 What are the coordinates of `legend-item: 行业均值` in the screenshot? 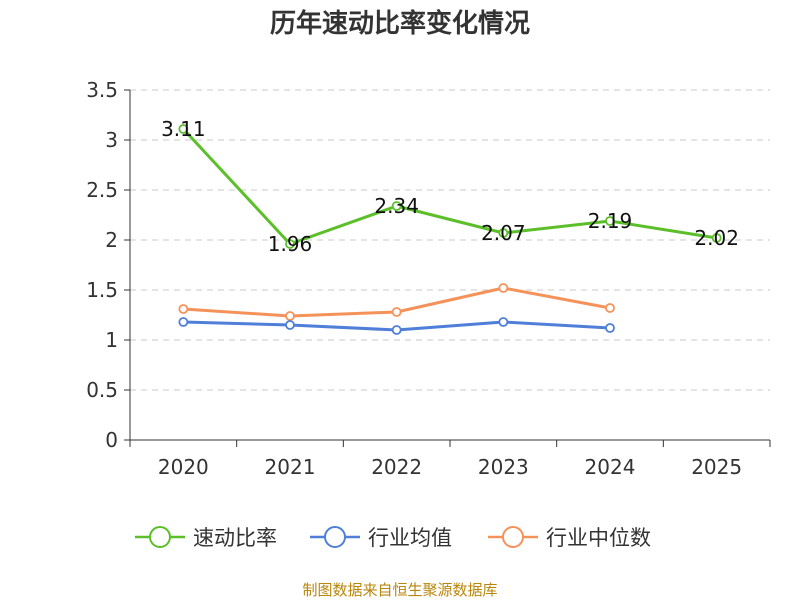 It's located at (381, 538).